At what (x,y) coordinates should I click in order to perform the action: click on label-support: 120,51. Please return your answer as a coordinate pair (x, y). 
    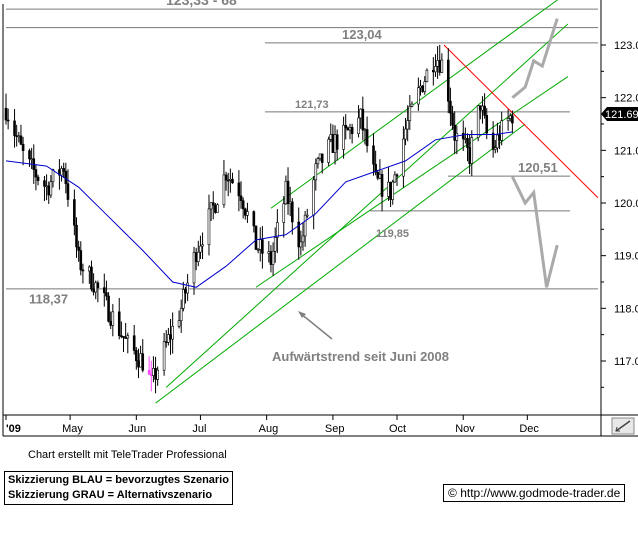
    Looking at the image, I should click on (538, 167).